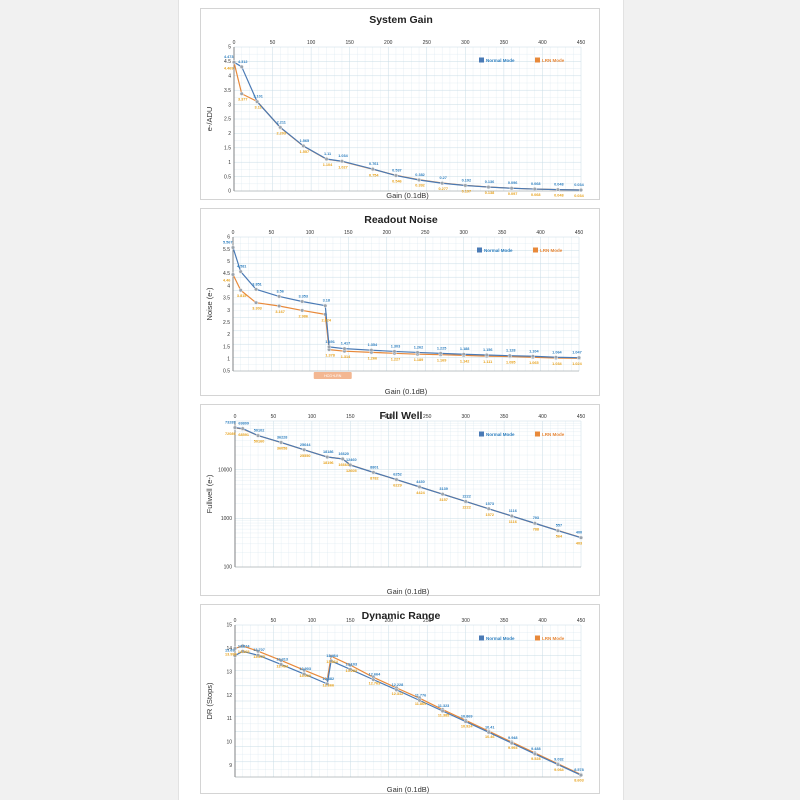  Describe the element at coordinates (230, 423) in the screenshot. I see `data-label-normal-mode: 73289` at that location.